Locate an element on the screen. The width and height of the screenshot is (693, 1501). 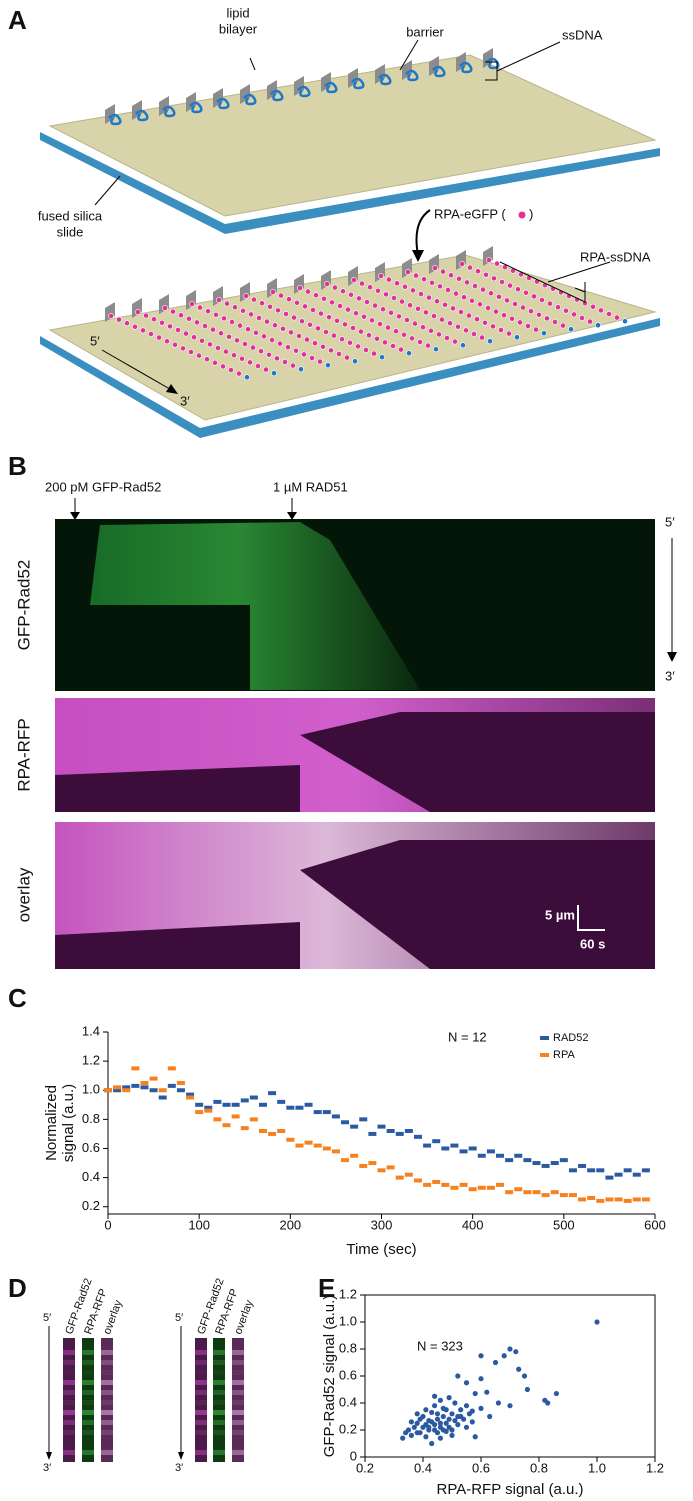
plot-frame is located at coordinates (510, 1376).